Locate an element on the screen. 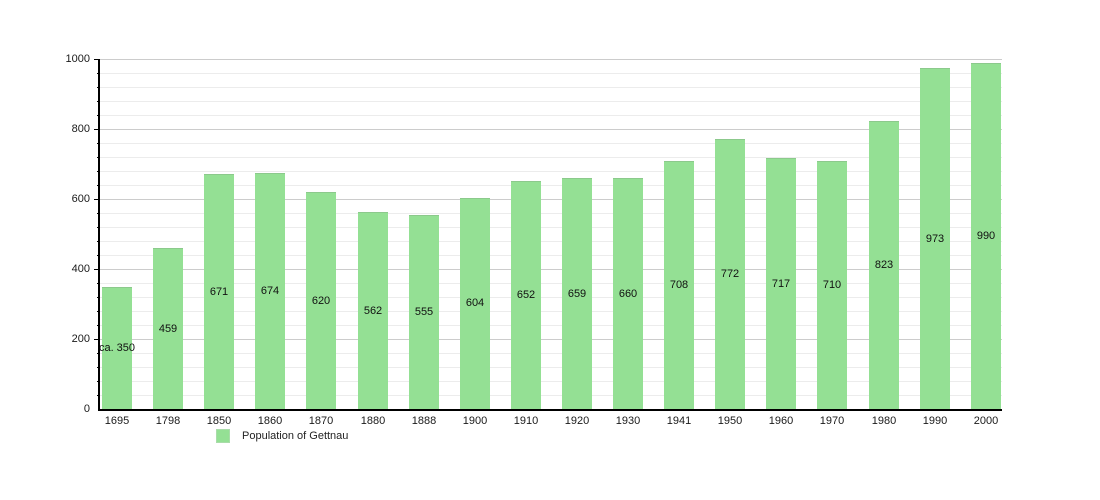 The image size is (1100, 500). x-tick-label: 1950 is located at coordinates (730, 421).